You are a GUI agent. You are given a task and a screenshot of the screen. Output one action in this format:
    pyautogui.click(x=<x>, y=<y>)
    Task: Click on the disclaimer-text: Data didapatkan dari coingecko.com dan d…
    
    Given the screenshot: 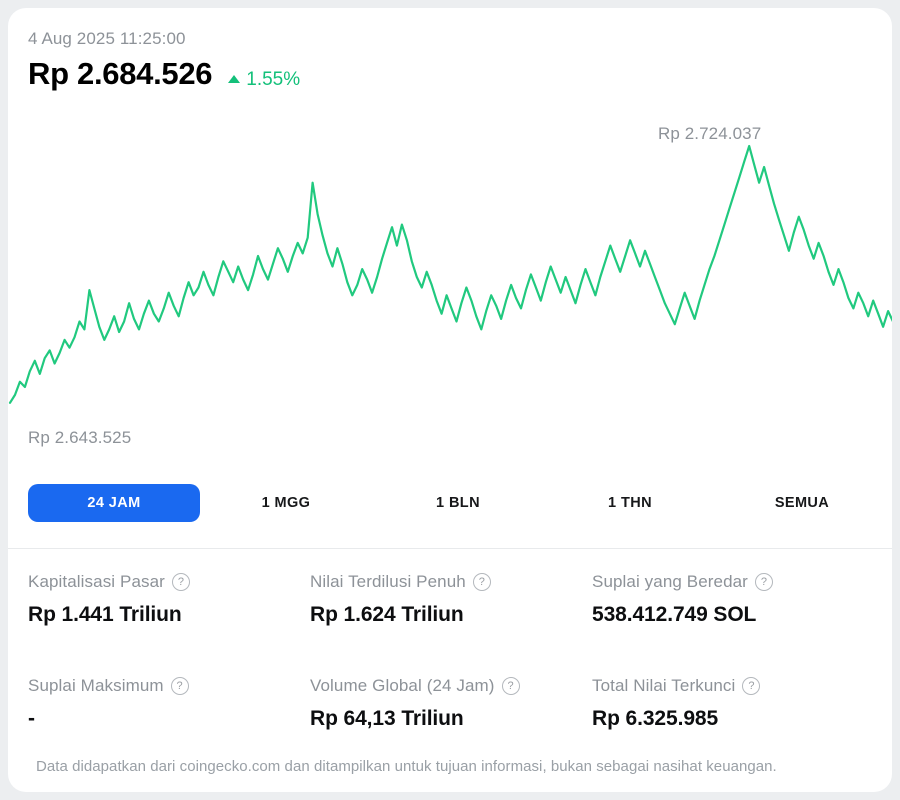 What is the action you would take?
    pyautogui.click(x=406, y=766)
    